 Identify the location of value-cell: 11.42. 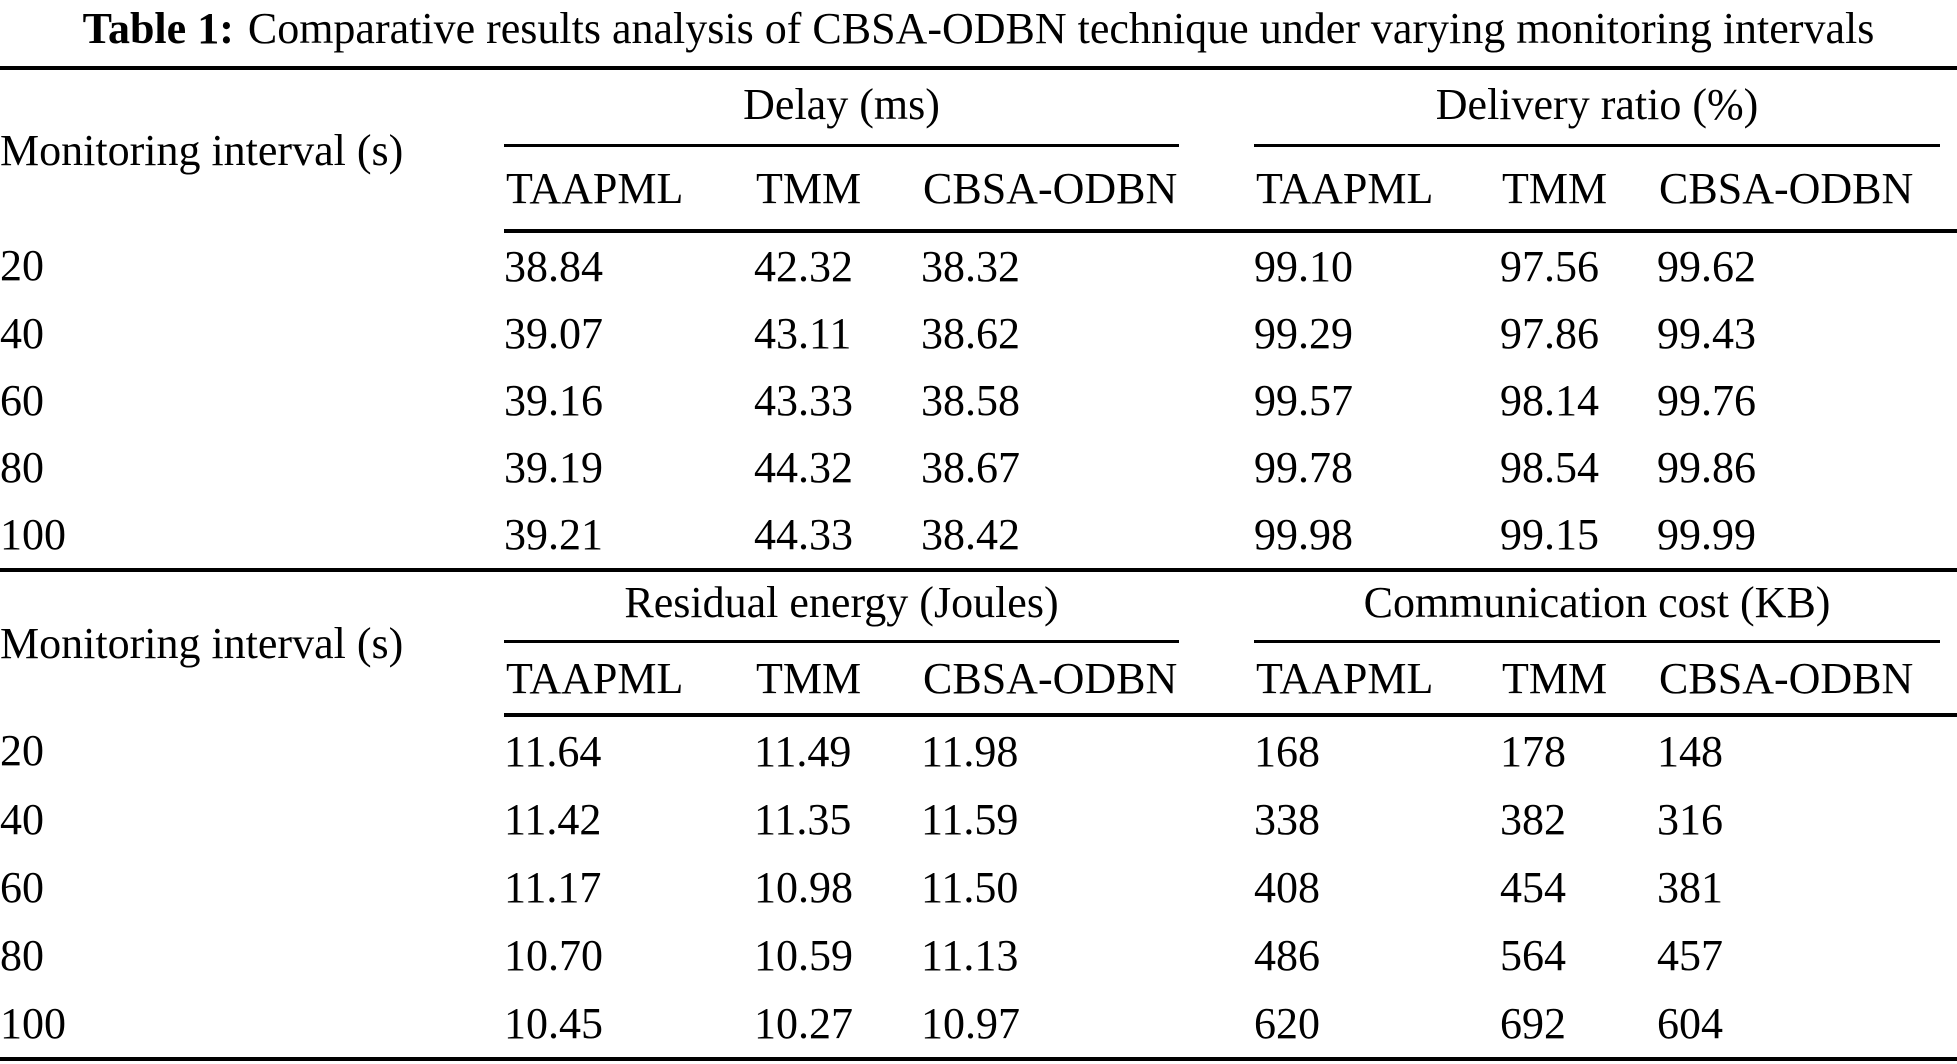
(553, 819).